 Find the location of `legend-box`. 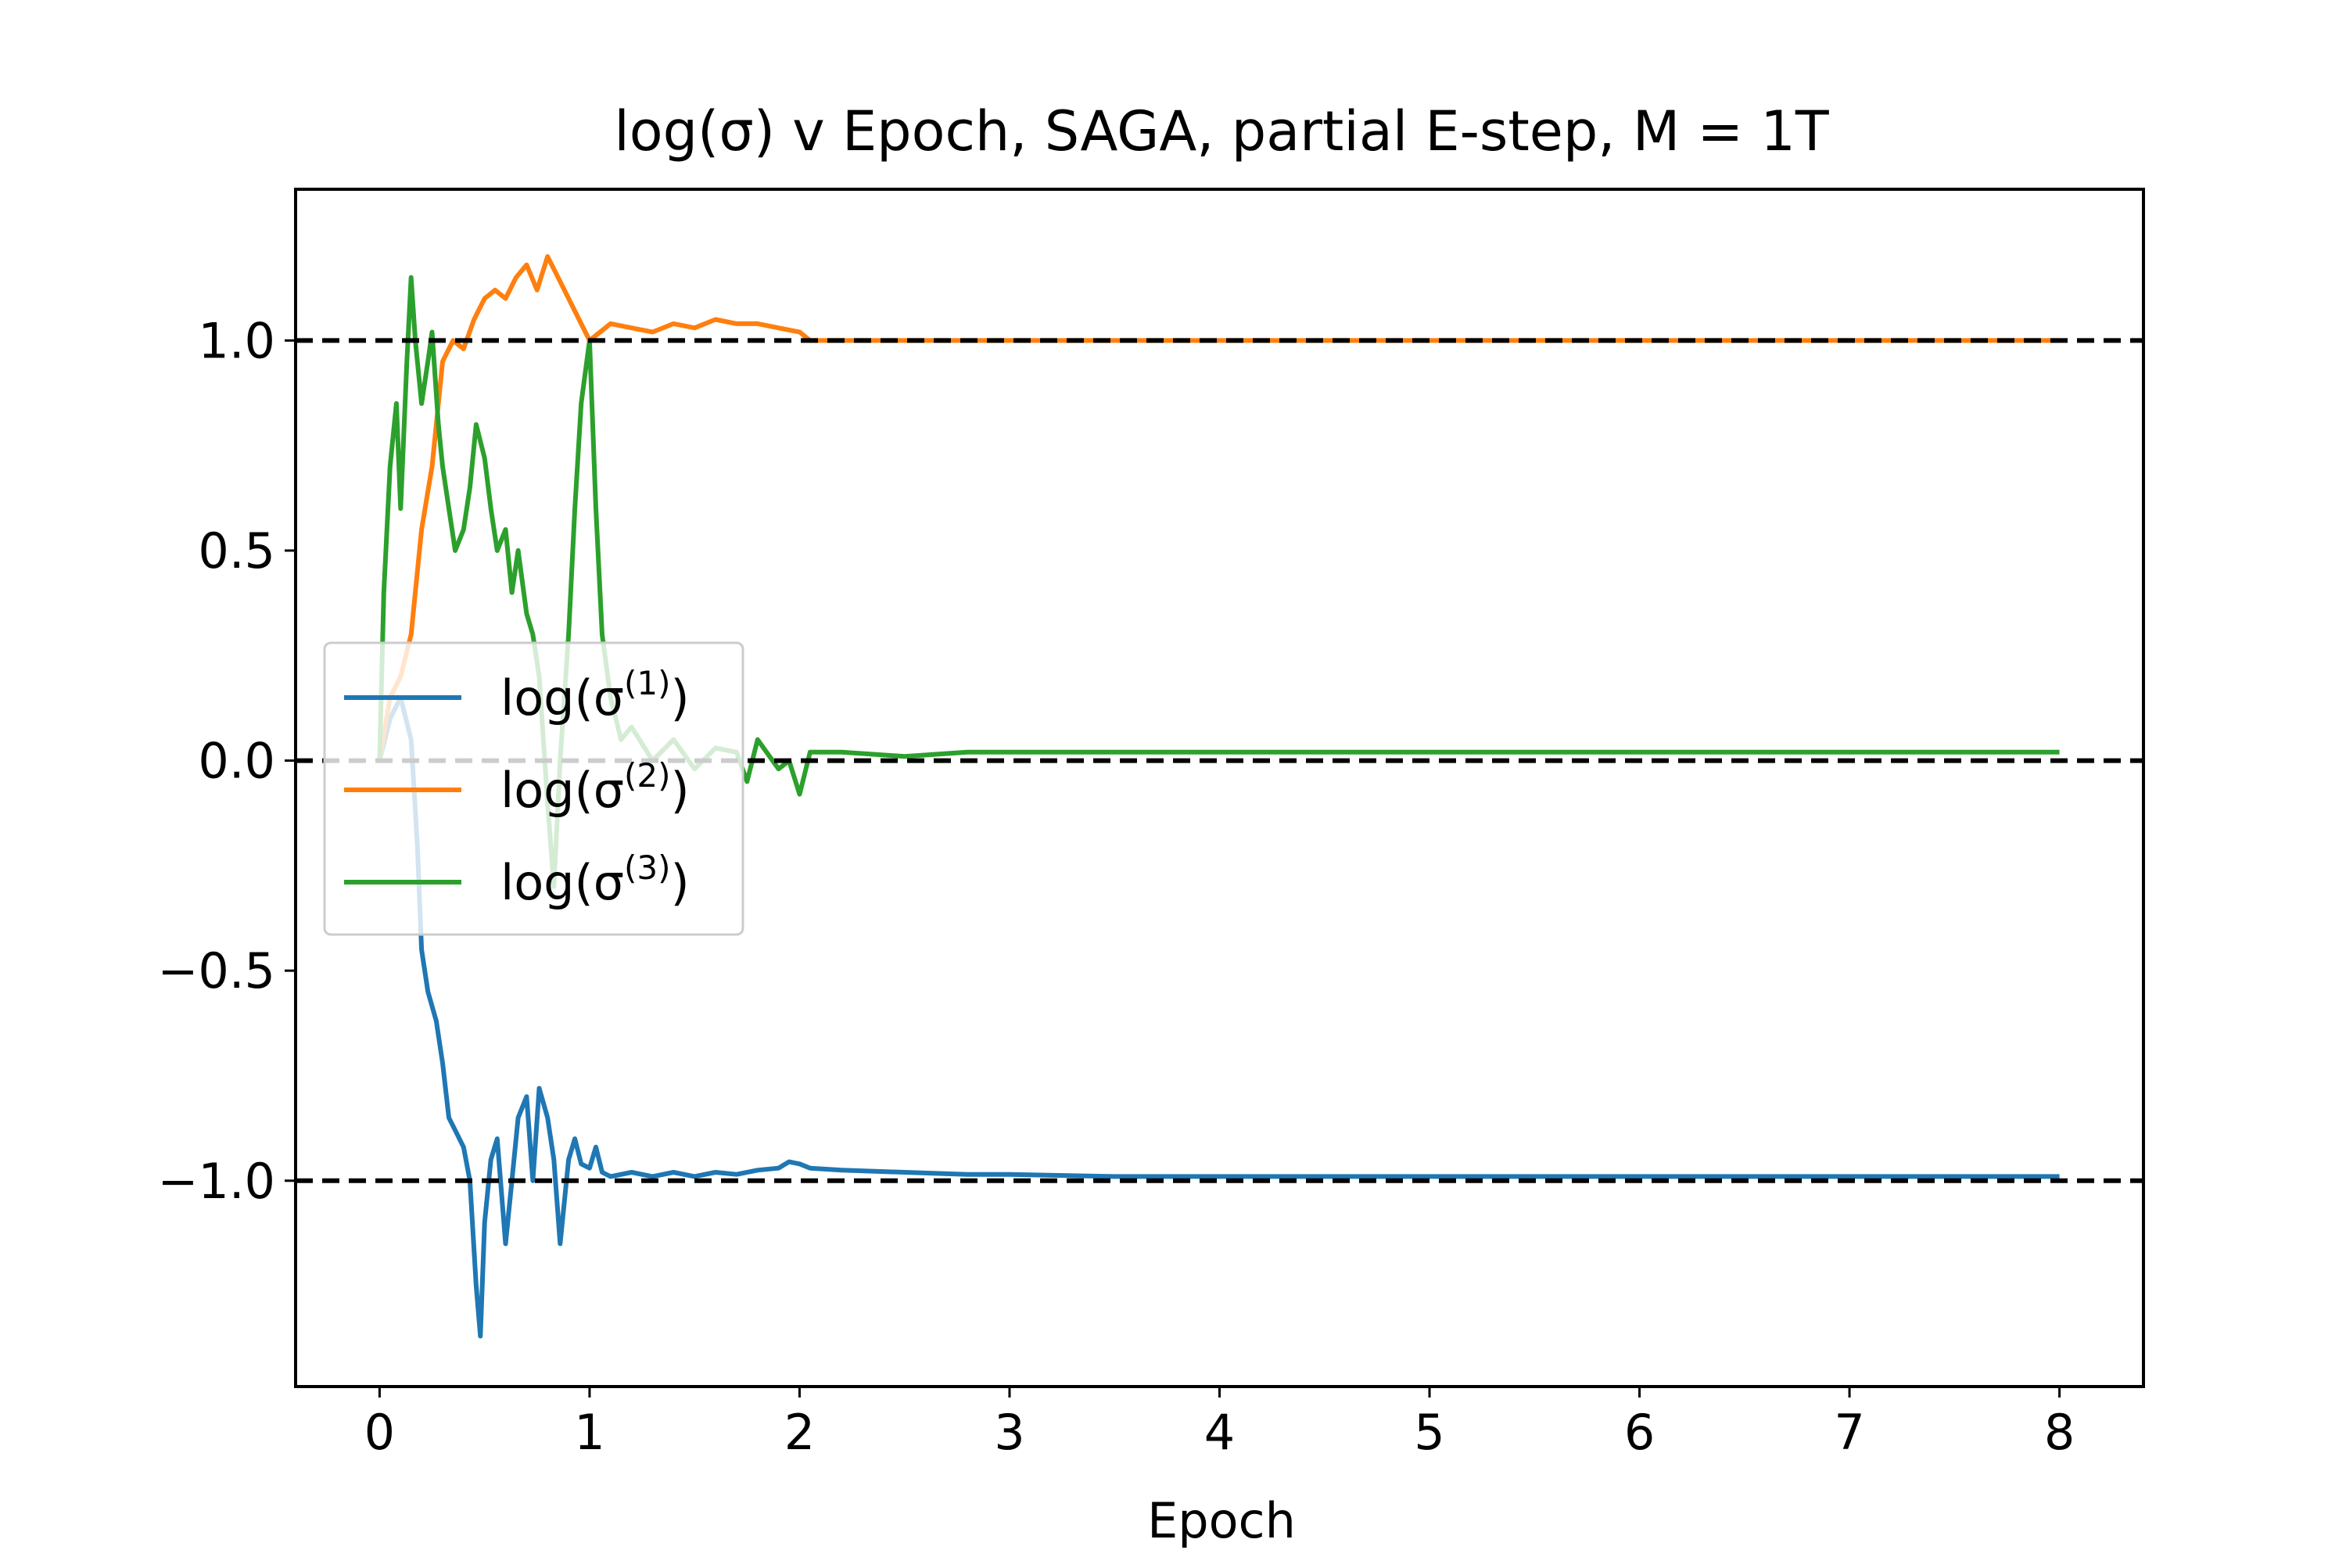

legend-box is located at coordinates (533, 788).